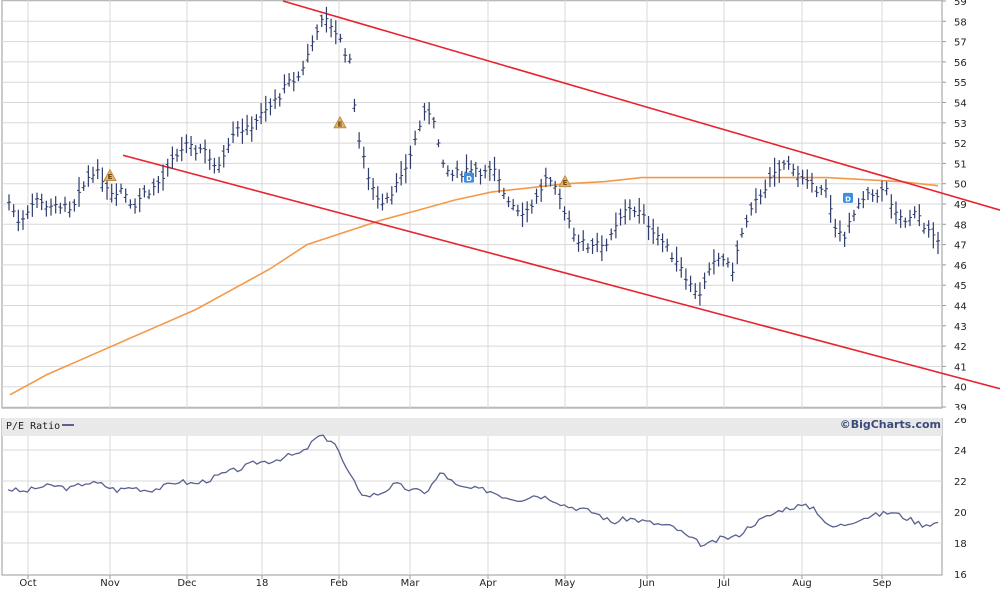 The height and width of the screenshot is (589, 1000). I want to click on price-tick-label: 40, so click(960, 388).